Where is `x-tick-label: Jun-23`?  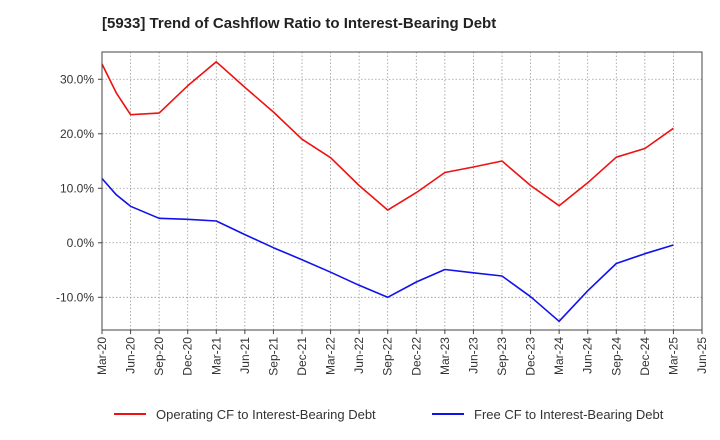 x-tick-label: Jun-23 is located at coordinates (473, 355).